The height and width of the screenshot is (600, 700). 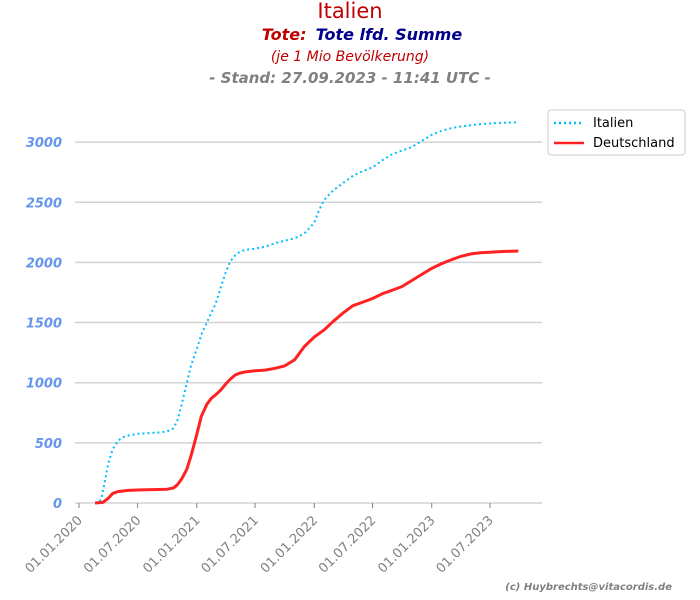 I want to click on legend: Italien Deutschland, so click(x=616, y=132).